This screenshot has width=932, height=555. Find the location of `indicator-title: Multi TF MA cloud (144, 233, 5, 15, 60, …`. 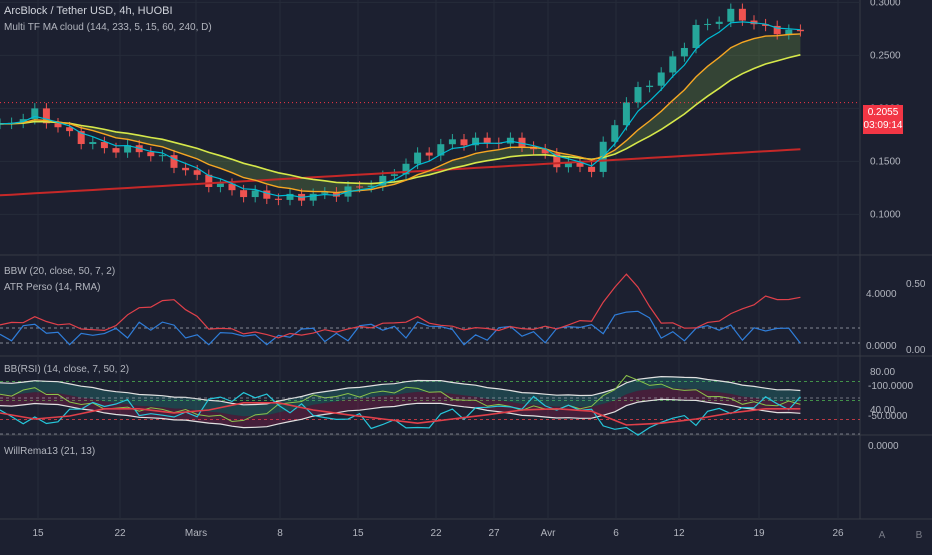

indicator-title: Multi TF MA cloud (144, 233, 5, 15, 60, … is located at coordinates (108, 27).